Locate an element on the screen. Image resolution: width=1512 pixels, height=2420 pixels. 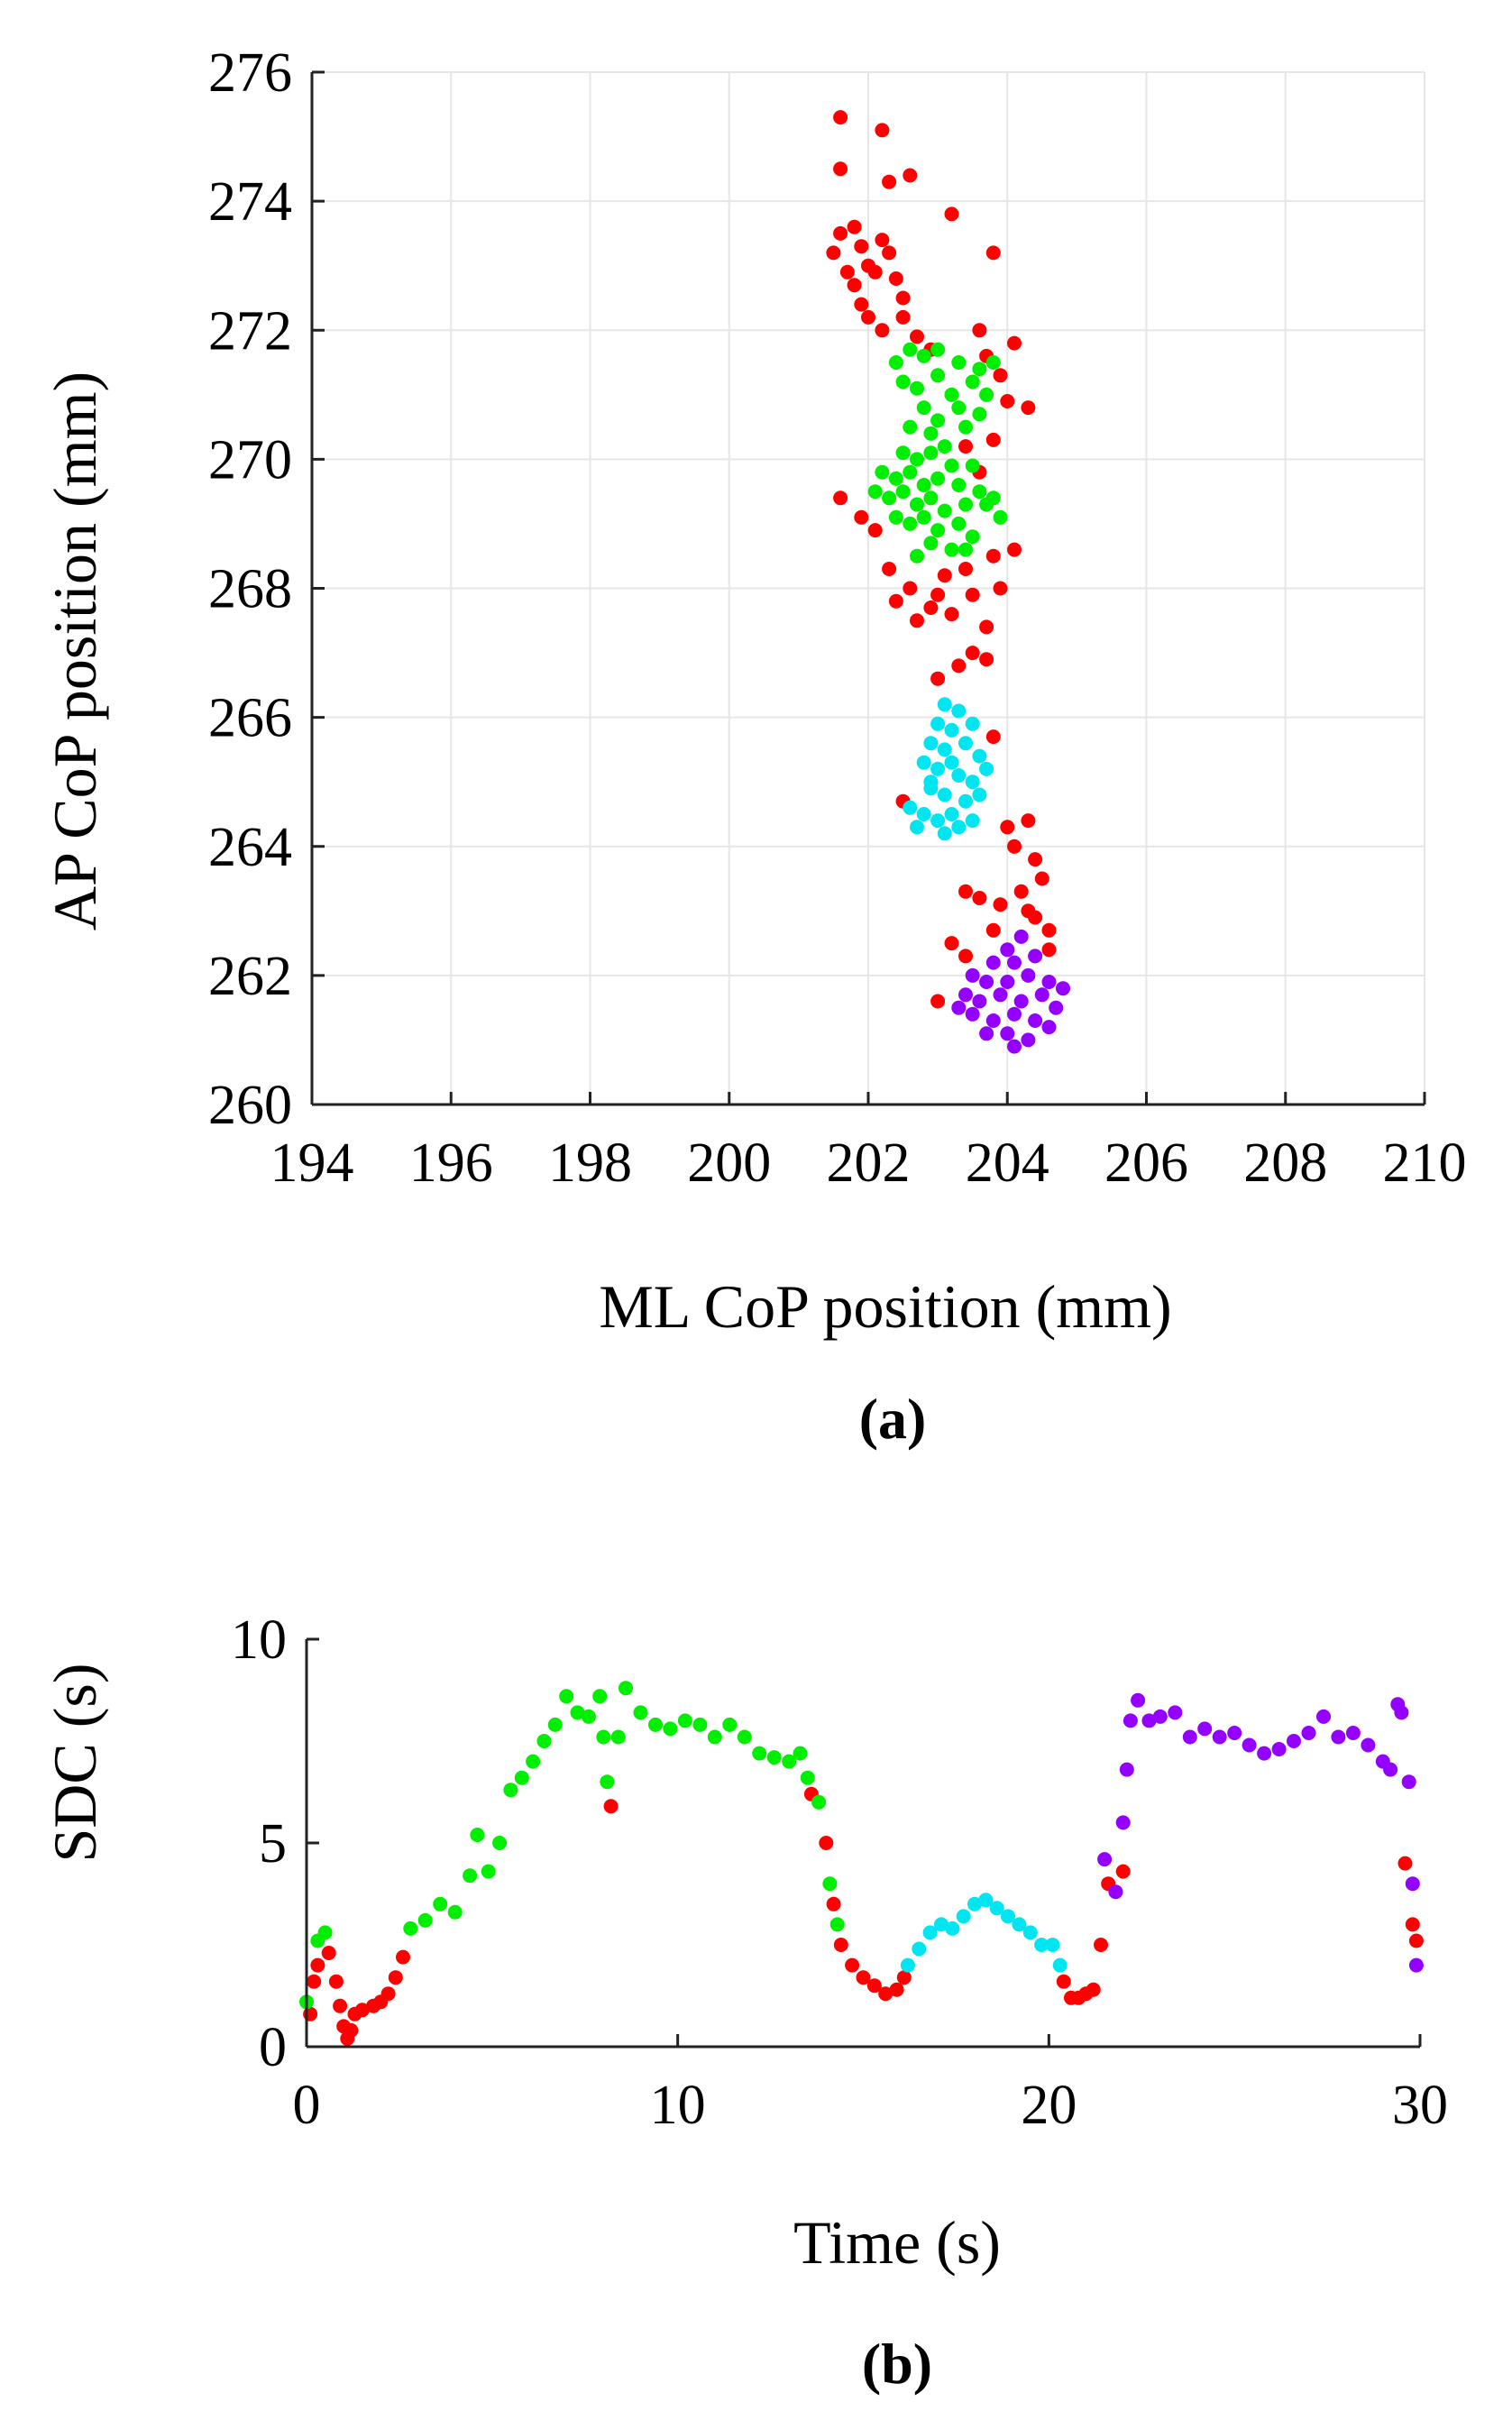
chart-a-y-axis-title: AP CoP position (mm) is located at coordinates (75, 650).